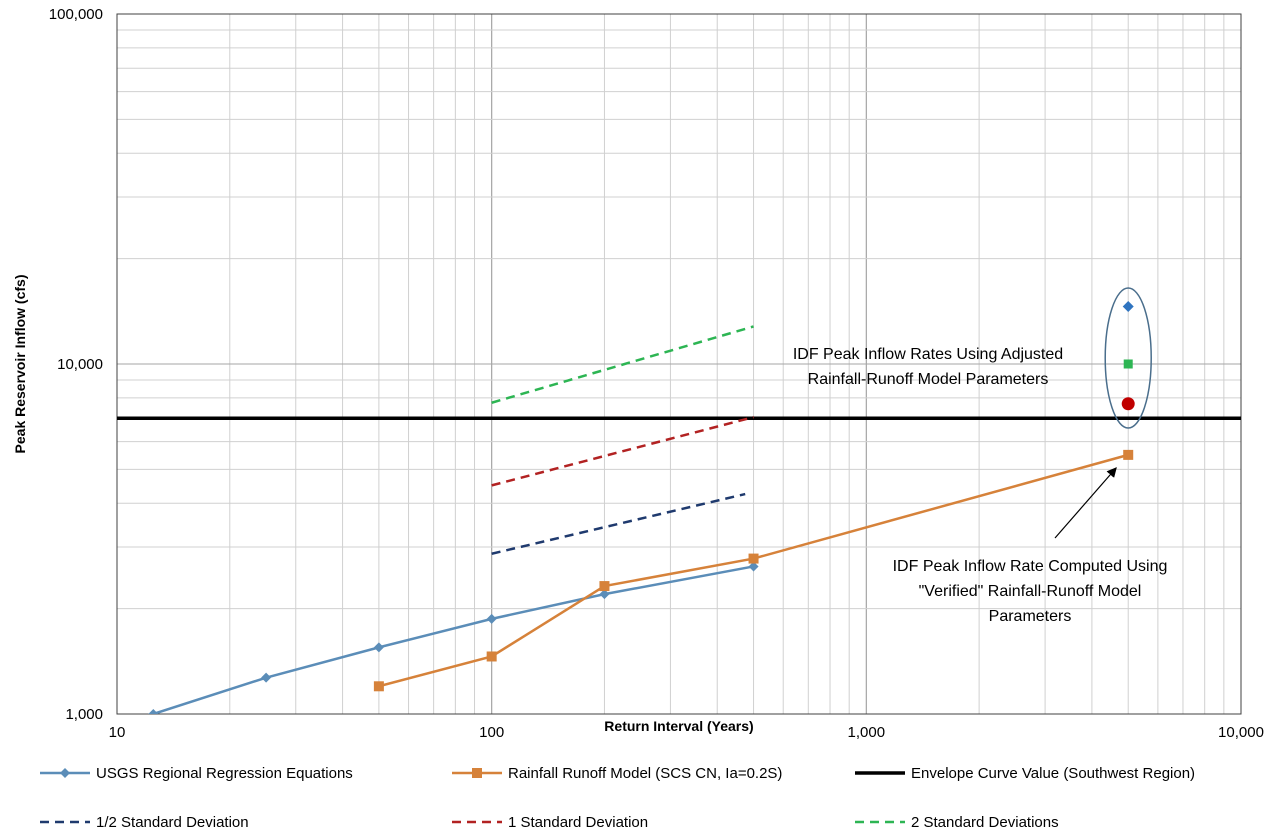 The height and width of the screenshot is (832, 1279). Describe the element at coordinates (491, 732) in the screenshot. I see `x-tick-label: 100` at that location.